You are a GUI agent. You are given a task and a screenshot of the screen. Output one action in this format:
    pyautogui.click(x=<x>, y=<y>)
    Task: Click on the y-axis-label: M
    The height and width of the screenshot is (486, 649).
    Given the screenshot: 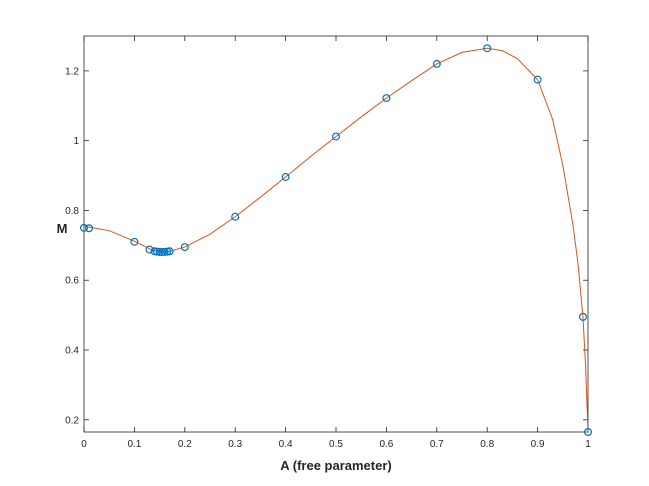 What is the action you would take?
    pyautogui.click(x=62, y=228)
    